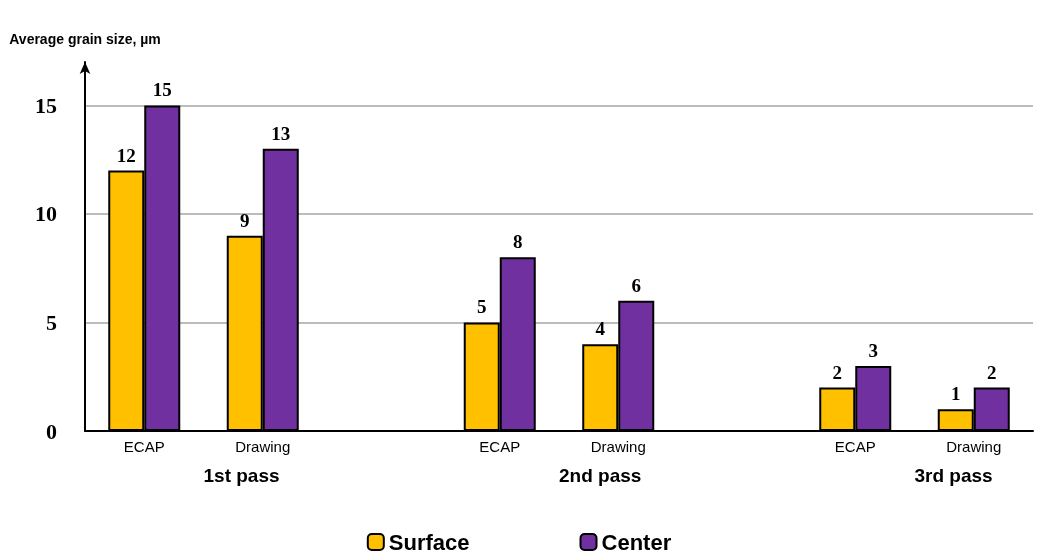 This screenshot has height=560, width=1038. What do you see at coordinates (241, 475) in the screenshot?
I see `text: 1st pass` at bounding box center [241, 475].